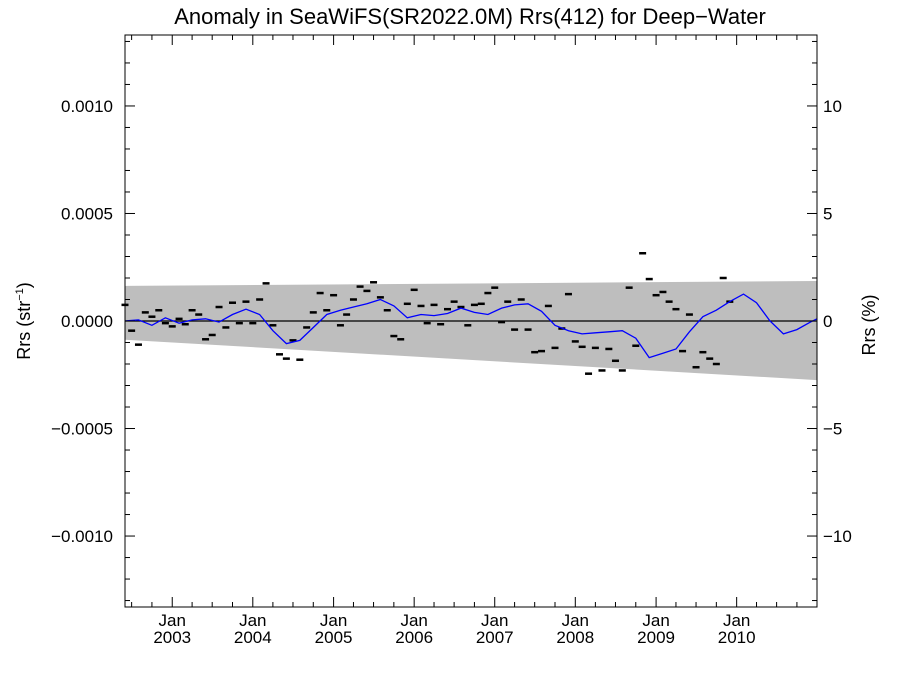 The width and height of the screenshot is (900, 675). What do you see at coordinates (837, 536) in the screenshot?
I see `right-tick-label: −10` at bounding box center [837, 536].